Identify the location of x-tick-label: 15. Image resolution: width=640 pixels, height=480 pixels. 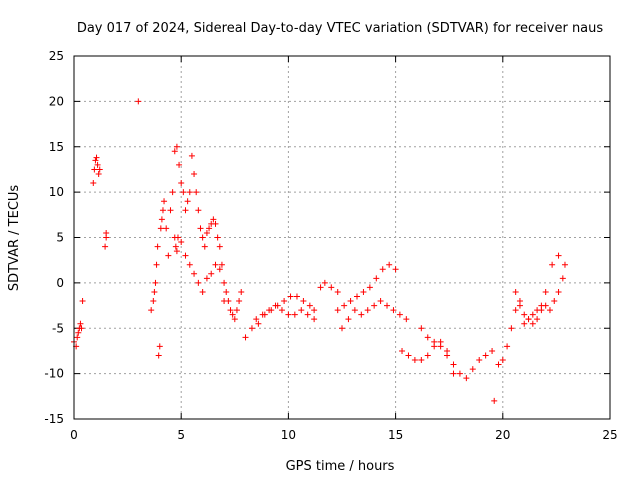
(395, 435).